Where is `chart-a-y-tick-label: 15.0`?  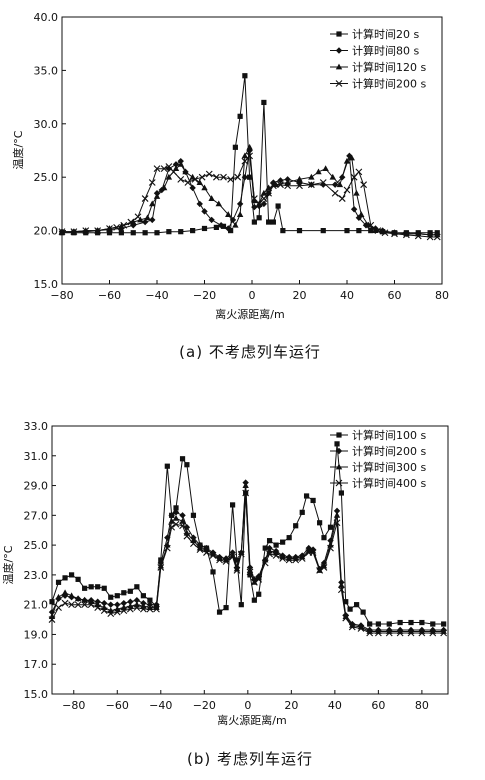
chart-a-y-tick-label: 15.0 is located at coordinates (46, 284).